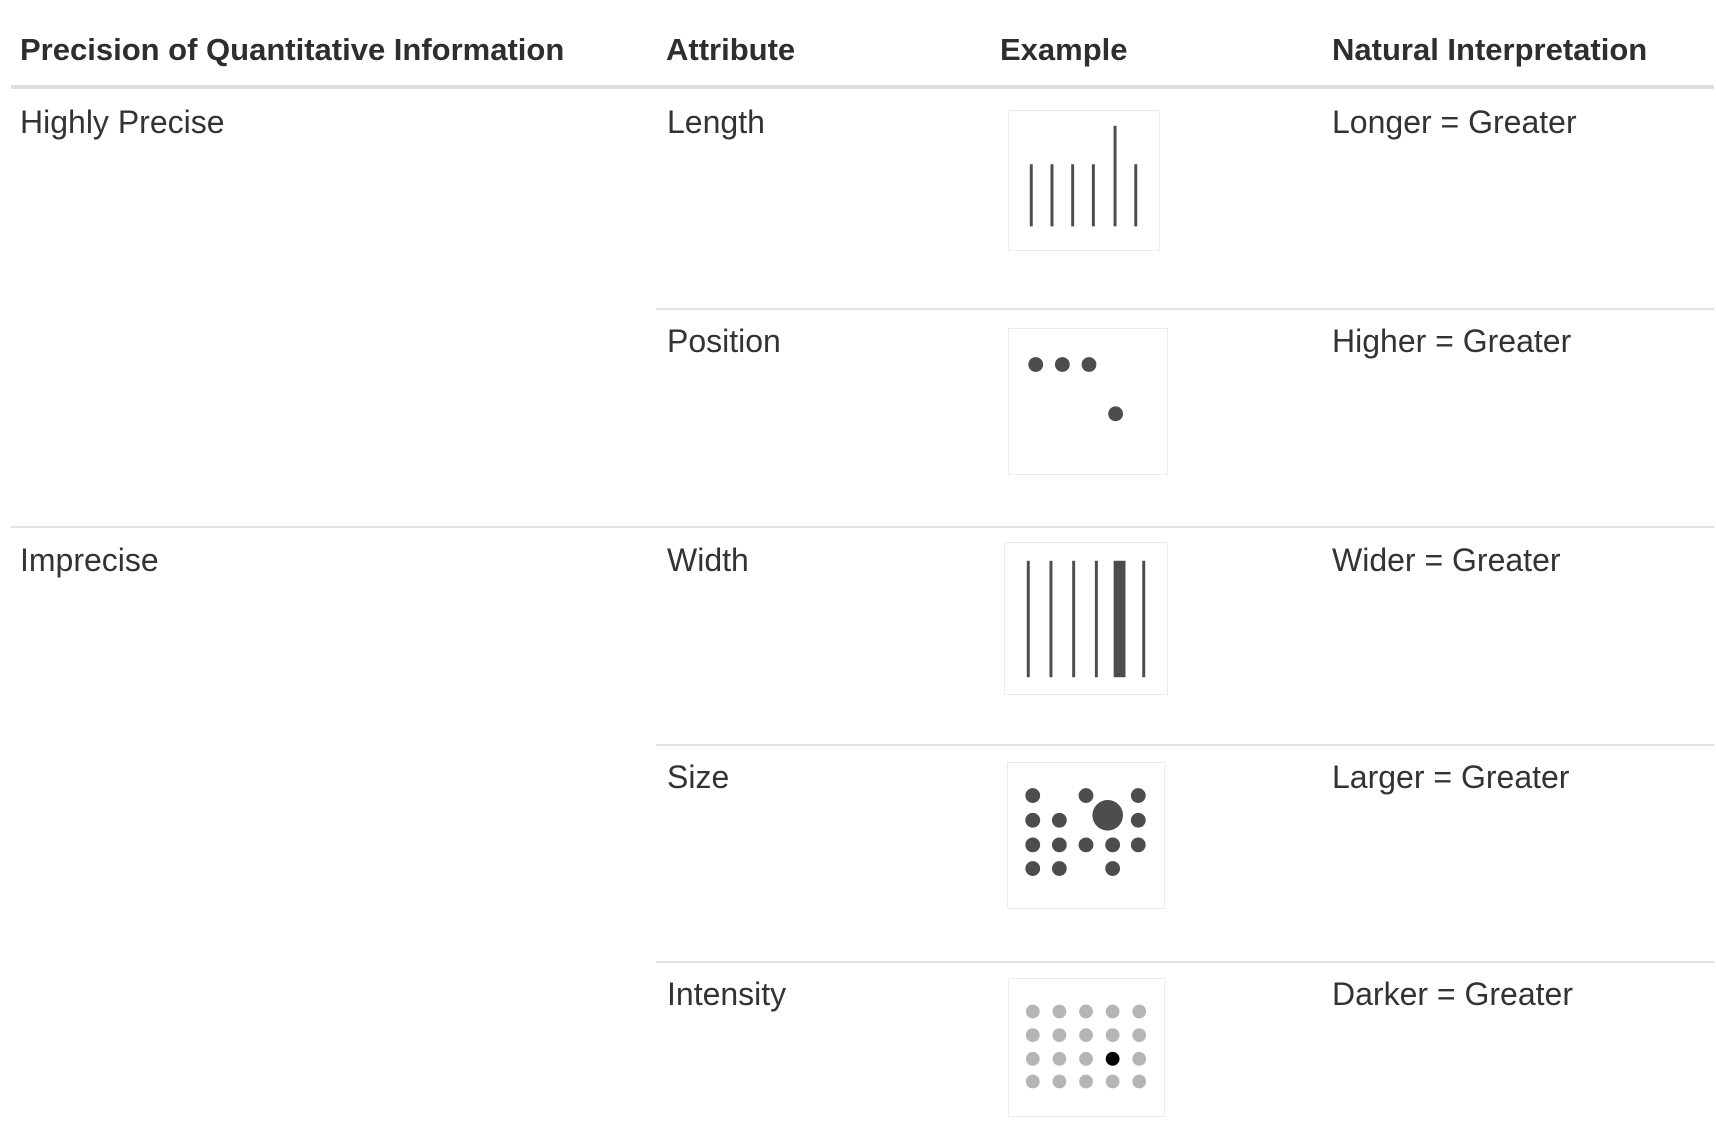 This screenshot has width=1716, height=1134. Describe the element at coordinates (1454, 122) in the screenshot. I see `interpretation-length: Longer = Greater` at that location.